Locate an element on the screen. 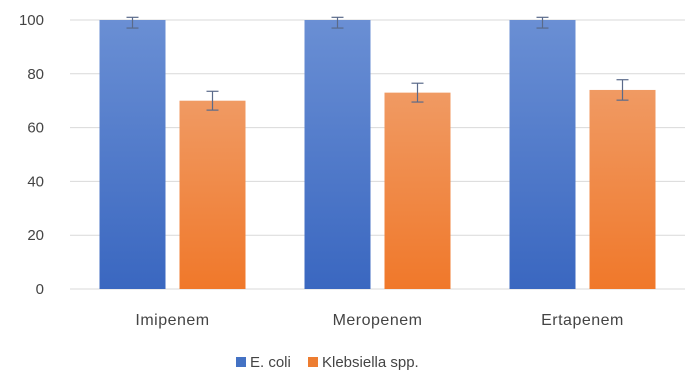 This screenshot has width=694, height=378. y-tick-label: 100 is located at coordinates (31, 20).